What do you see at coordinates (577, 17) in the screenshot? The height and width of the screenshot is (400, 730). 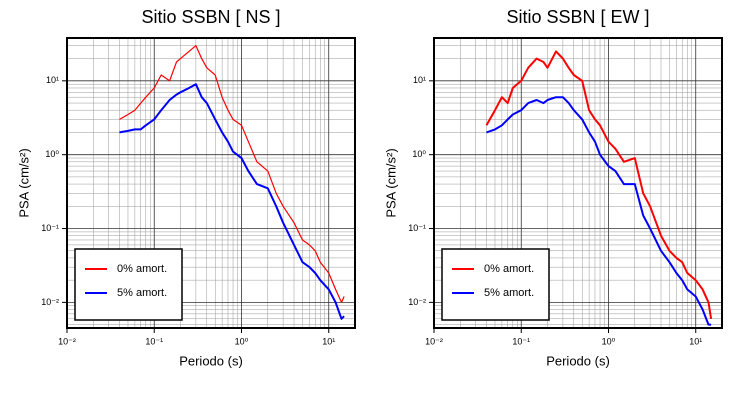 I see `chart-title: Sitio SSBN [ EW ]` at bounding box center [577, 17].